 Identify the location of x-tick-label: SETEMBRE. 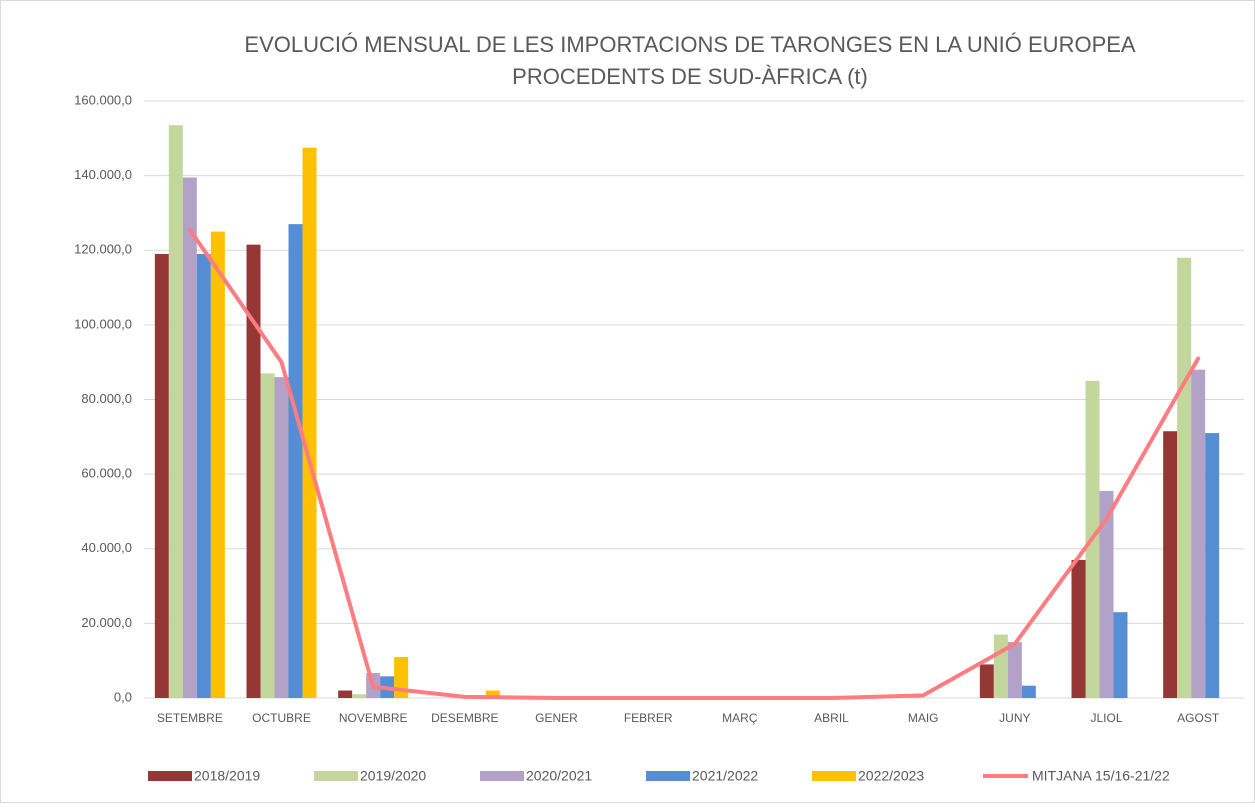
(190, 718).